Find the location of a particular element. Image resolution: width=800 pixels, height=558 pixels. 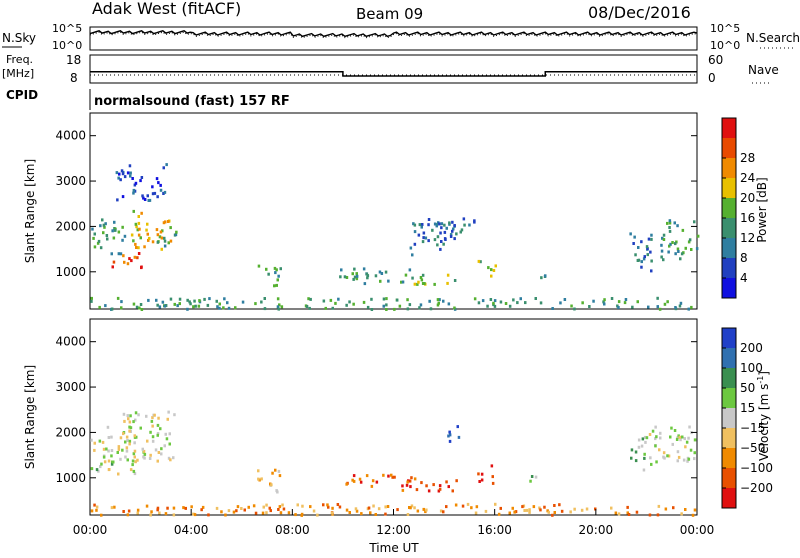

colorbar-tick-label-6: 28 is located at coordinates (747, 158).